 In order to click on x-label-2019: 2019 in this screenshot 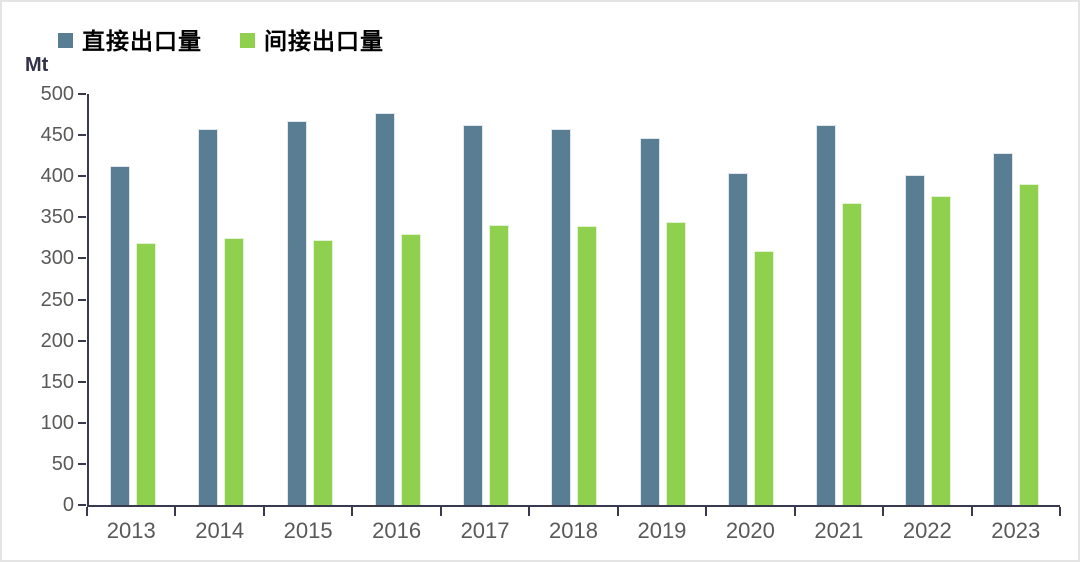, I will do `click(662, 530)`.